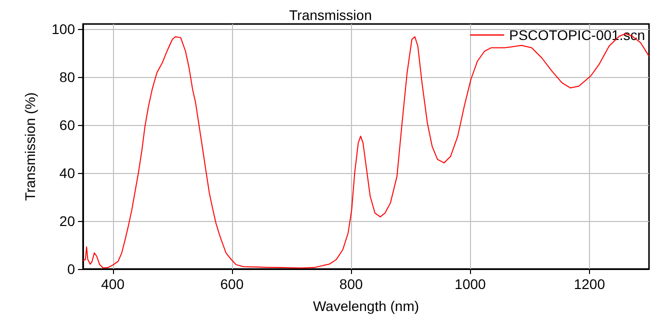 The image size is (661, 327). Describe the element at coordinates (590, 284) in the screenshot. I see `x-tick-label: 1200` at that location.